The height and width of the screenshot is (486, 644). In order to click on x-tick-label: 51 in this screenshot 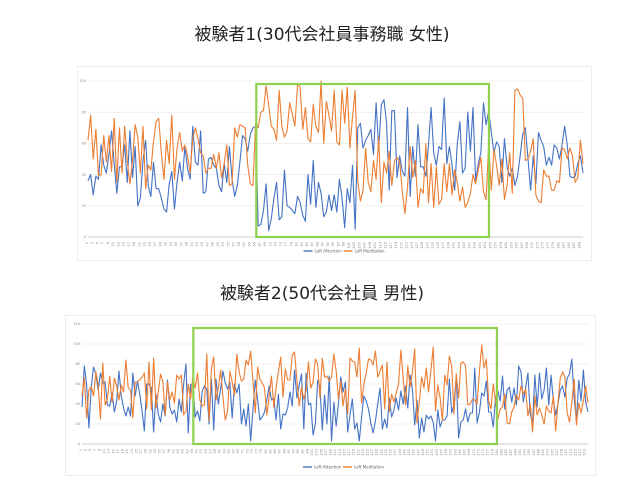, I will do `click(197, 451)`.